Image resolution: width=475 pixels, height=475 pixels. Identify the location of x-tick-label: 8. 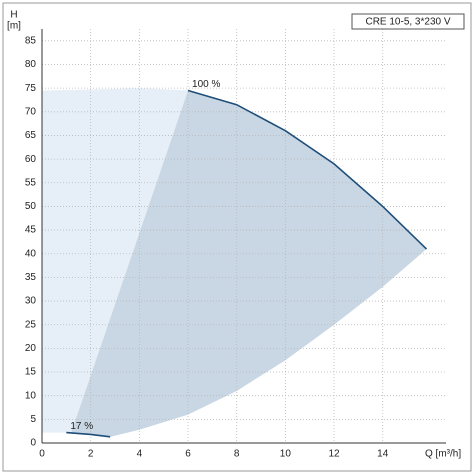
(237, 454).